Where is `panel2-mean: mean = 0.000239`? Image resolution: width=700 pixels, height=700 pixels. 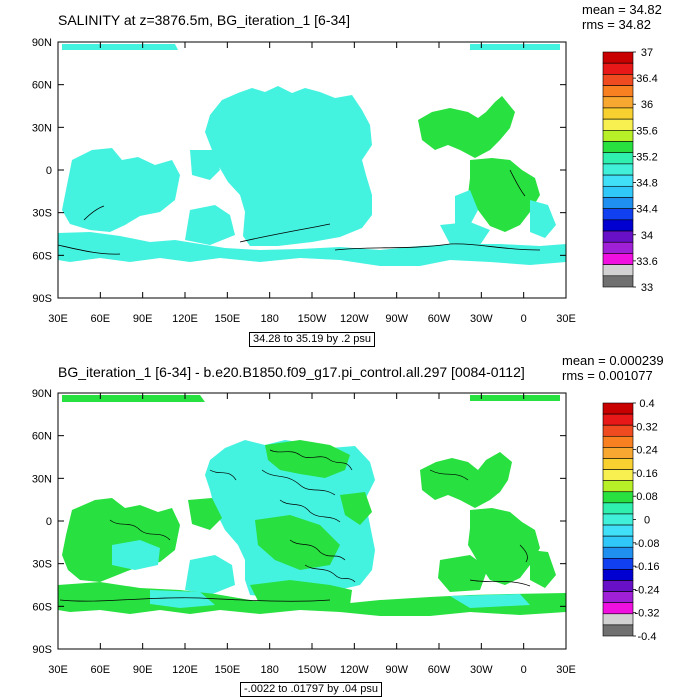 panel2-mean: mean = 0.000239 is located at coordinates (613, 360).